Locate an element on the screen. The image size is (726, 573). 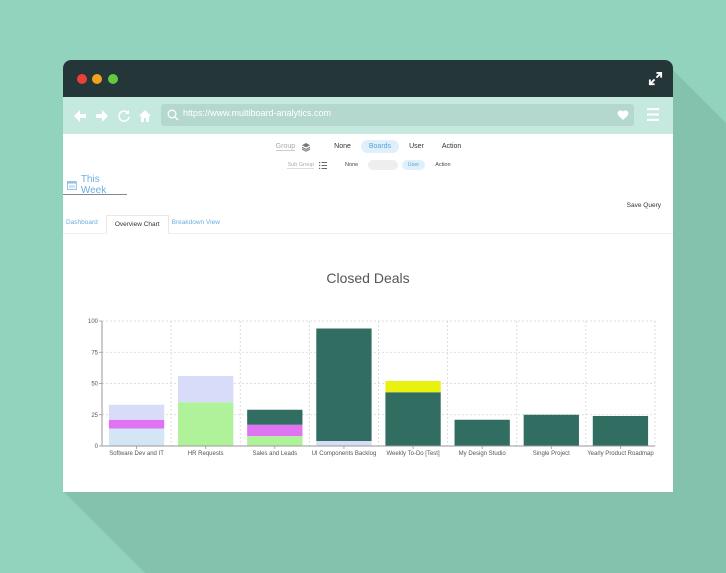
y-axis-label: 0 is located at coordinates (97, 447).